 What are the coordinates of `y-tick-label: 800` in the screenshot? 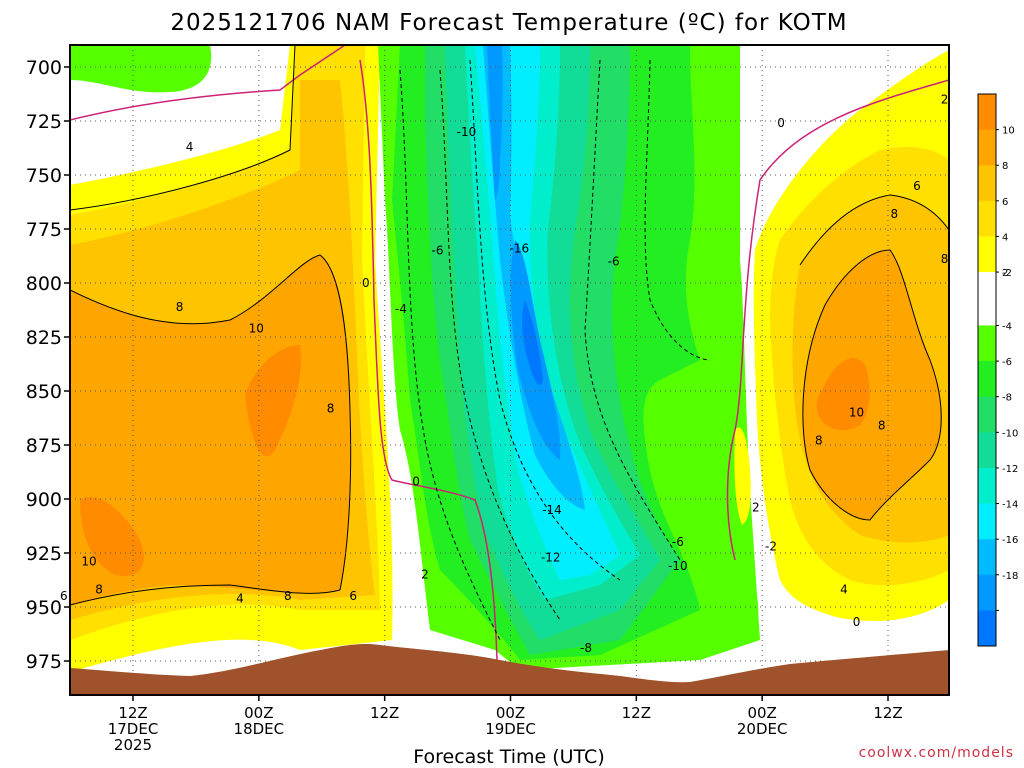 It's located at (44, 284).